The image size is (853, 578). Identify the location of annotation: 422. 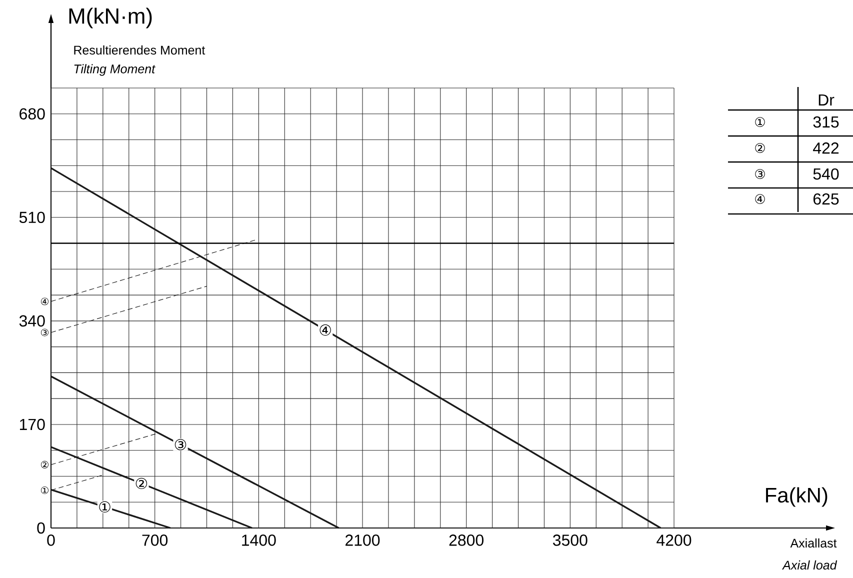
(826, 148).